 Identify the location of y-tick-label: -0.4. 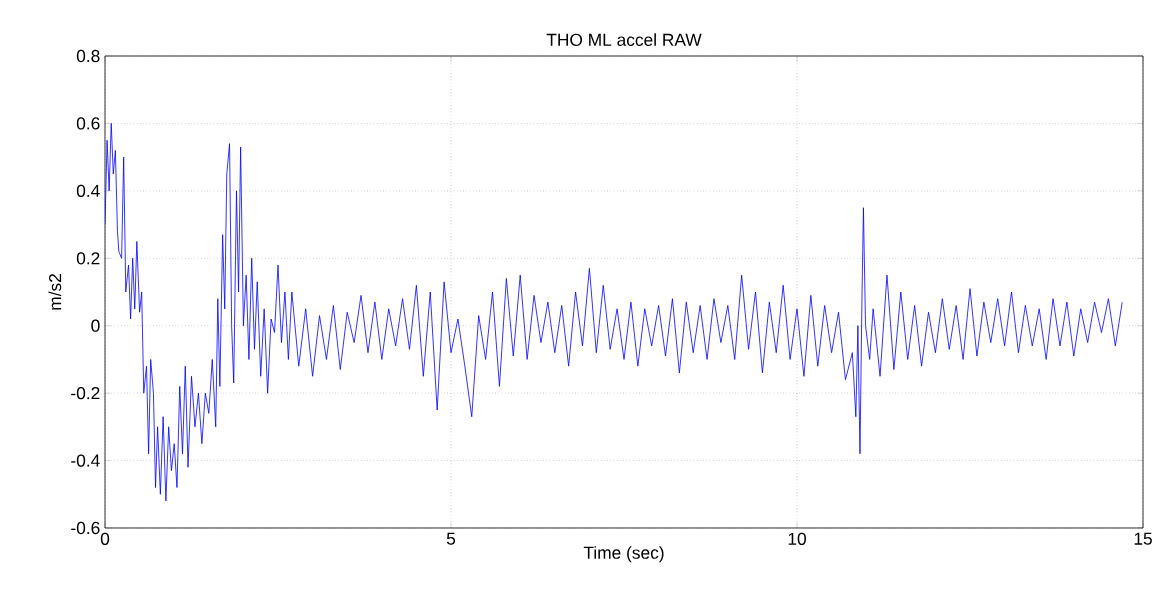
(85, 460).